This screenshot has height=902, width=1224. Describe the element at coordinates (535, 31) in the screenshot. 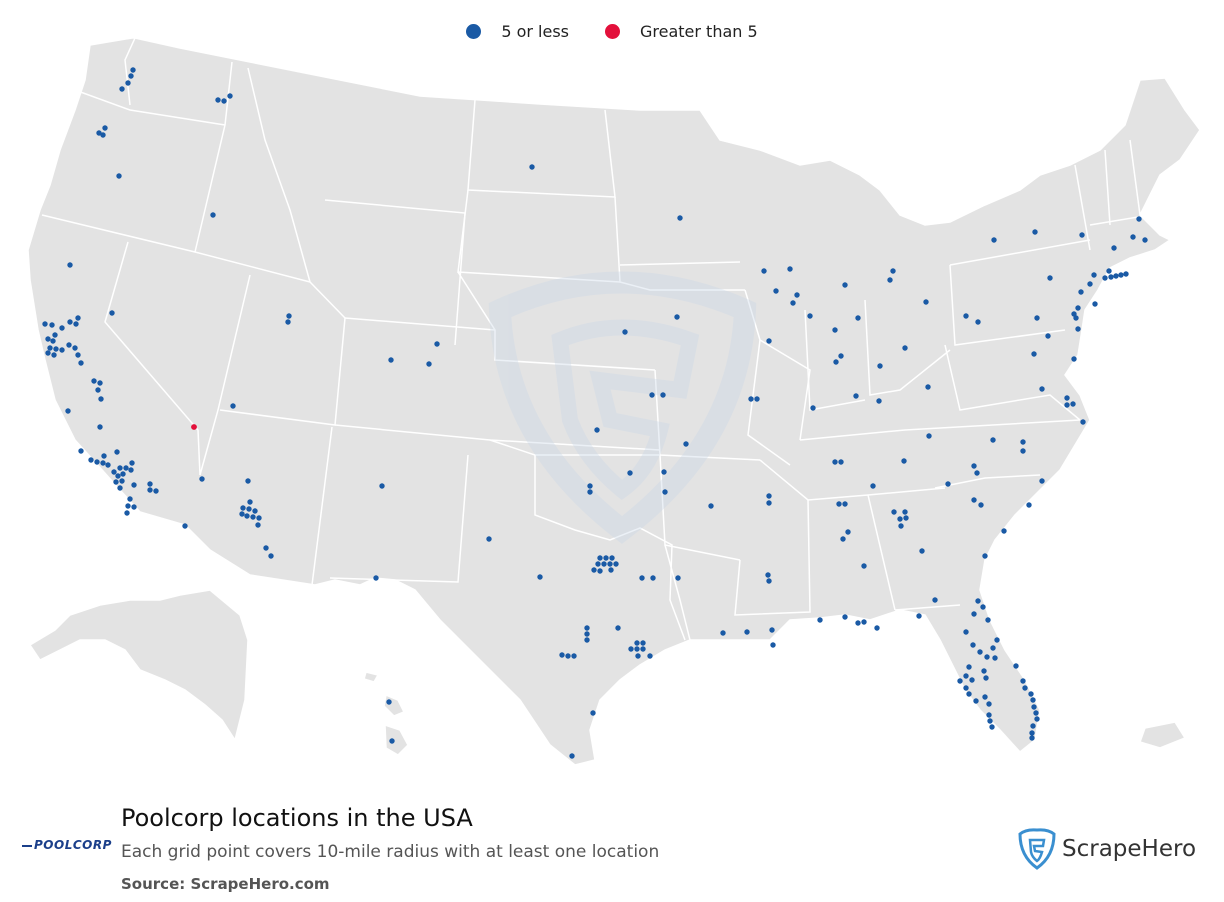

I see `legend-label-low: 5 or less` at that location.